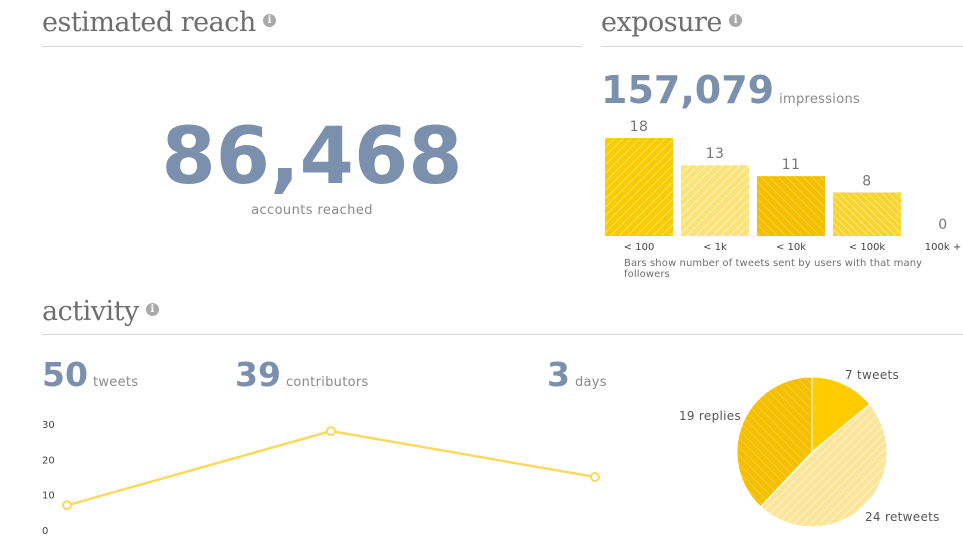 This screenshot has height=539, width=963. I want to click on pie-label-0: 7 tweets, so click(872, 375).